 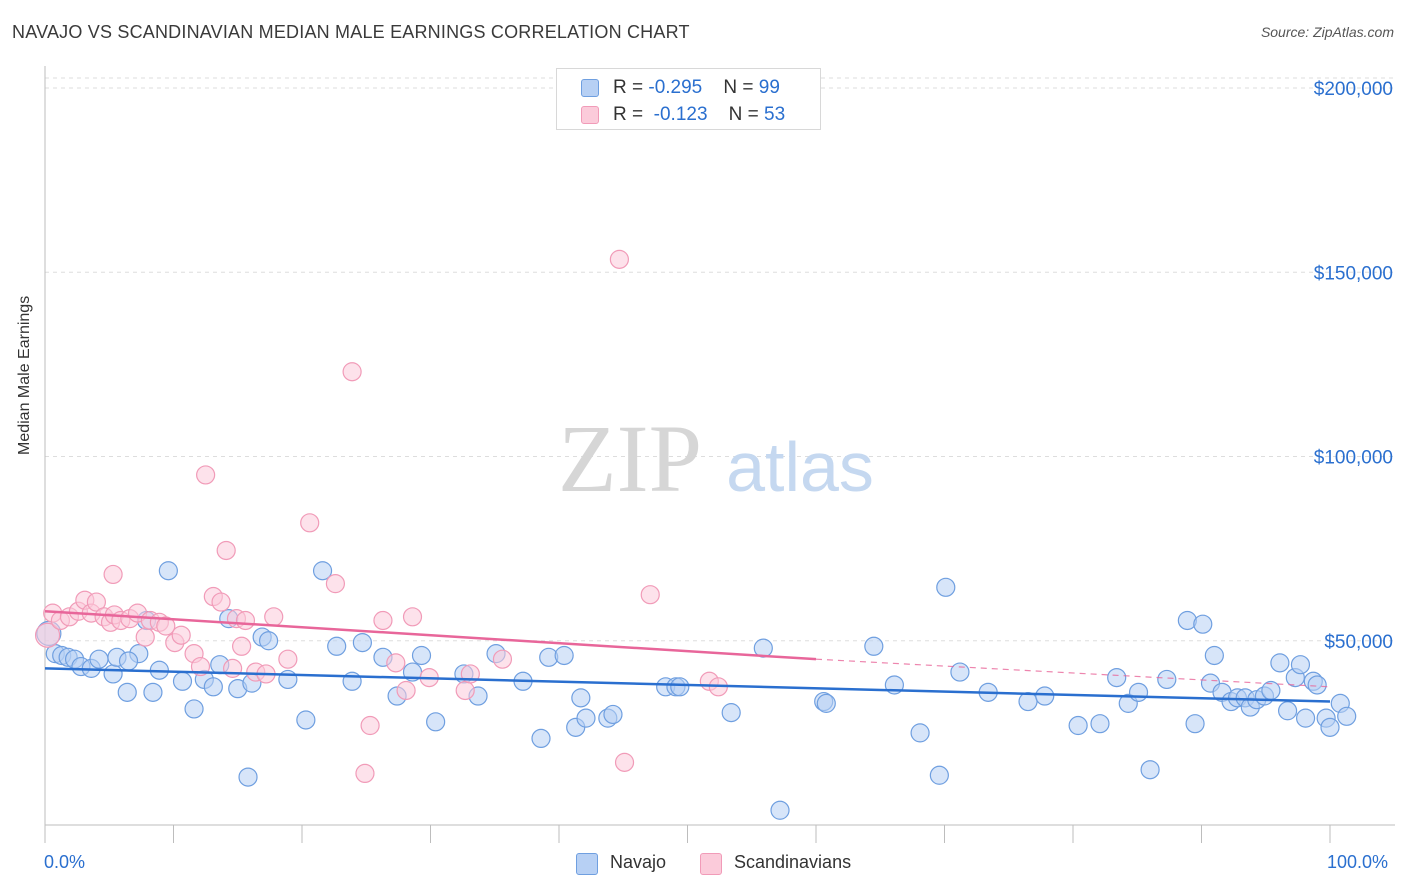 What do you see at coordinates (688, 99) in the screenshot?
I see `stats-legend: R = -0.295 N = 99 R = -0.123 N = 53` at bounding box center [688, 99].